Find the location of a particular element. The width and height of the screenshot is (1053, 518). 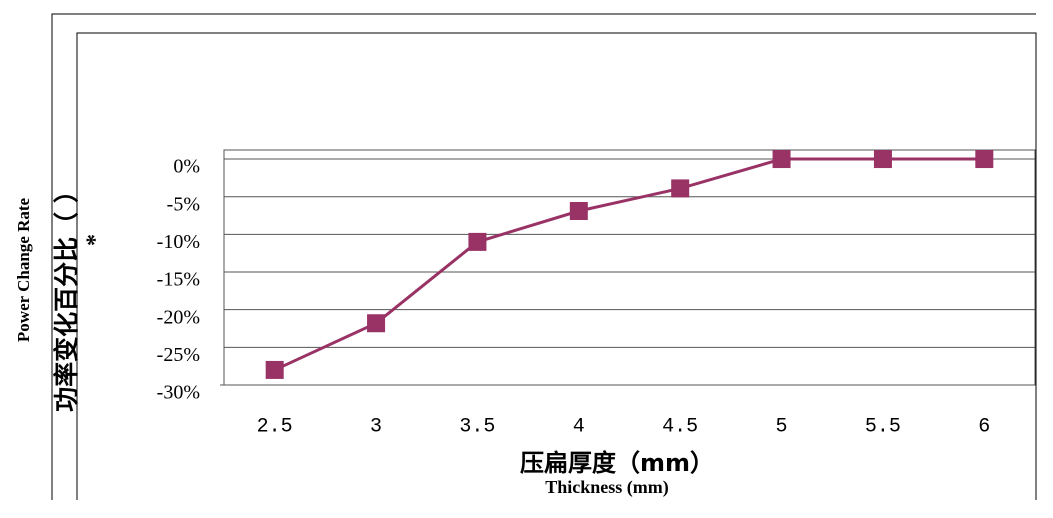

x-tick-label: 4.5 is located at coordinates (680, 426).